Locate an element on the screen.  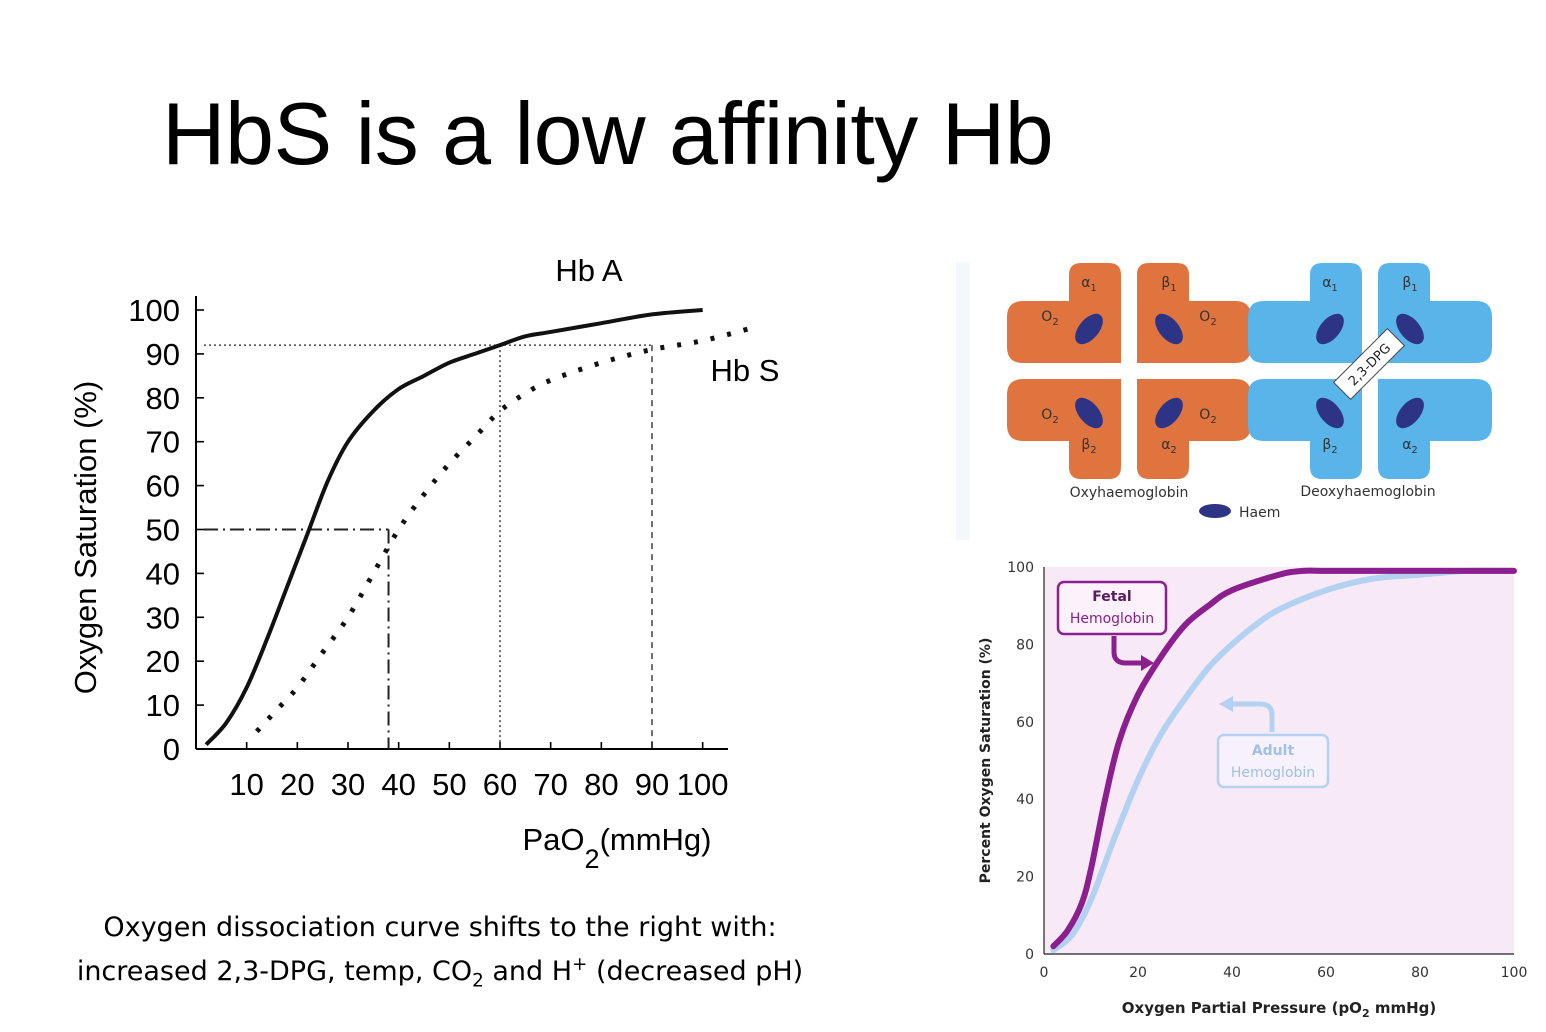
deoxy-label: Deoxyhaemoglobin is located at coordinates (1367, 492).